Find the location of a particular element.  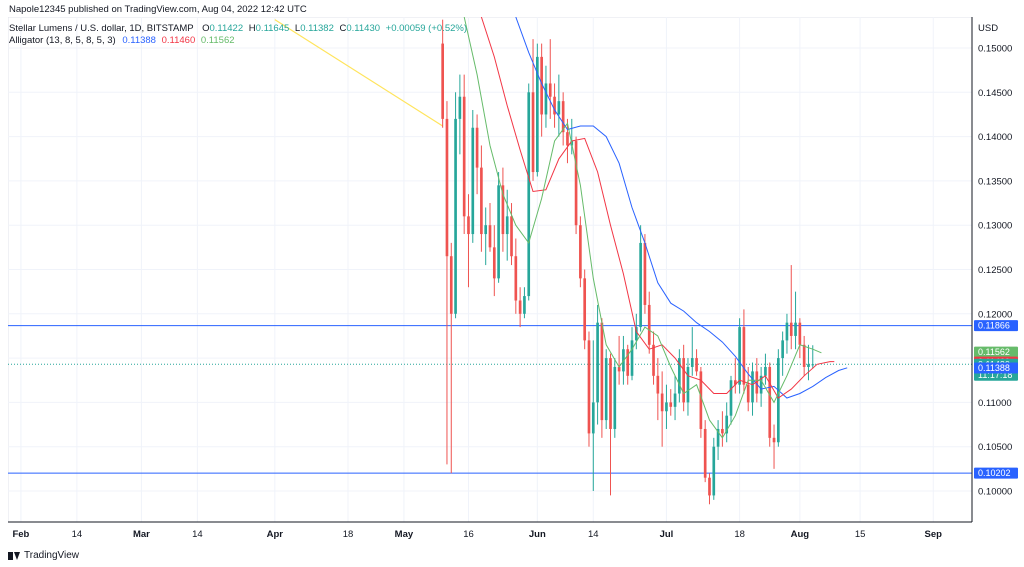

time-tick-label: Mar is located at coordinates (141, 534).